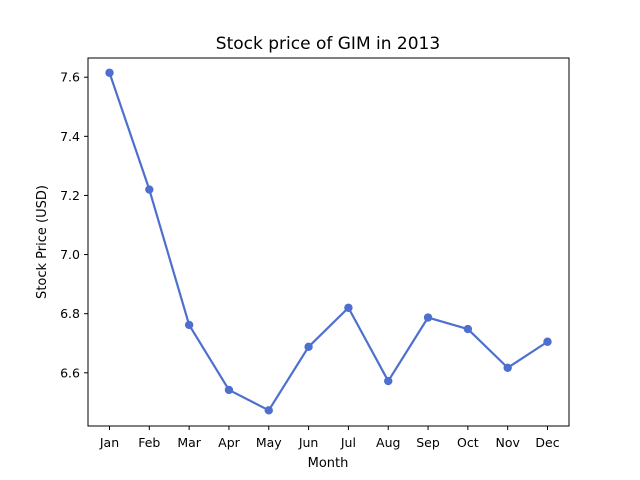  What do you see at coordinates (70, 313) in the screenshot?
I see `y-tick-label: 6.8` at bounding box center [70, 313].